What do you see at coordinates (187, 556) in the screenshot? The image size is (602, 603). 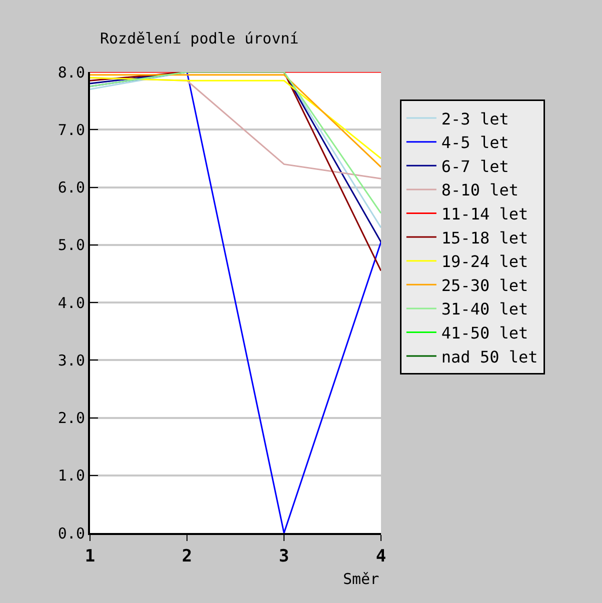 I see `x-tick-label: 2` at bounding box center [187, 556].